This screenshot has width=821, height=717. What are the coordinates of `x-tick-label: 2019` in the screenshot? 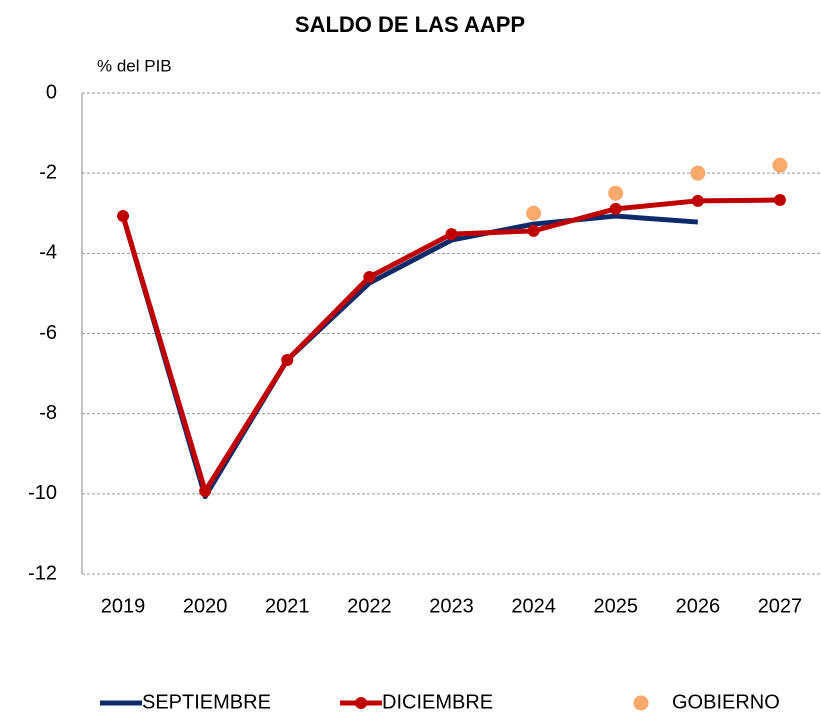 It's located at (123, 606).